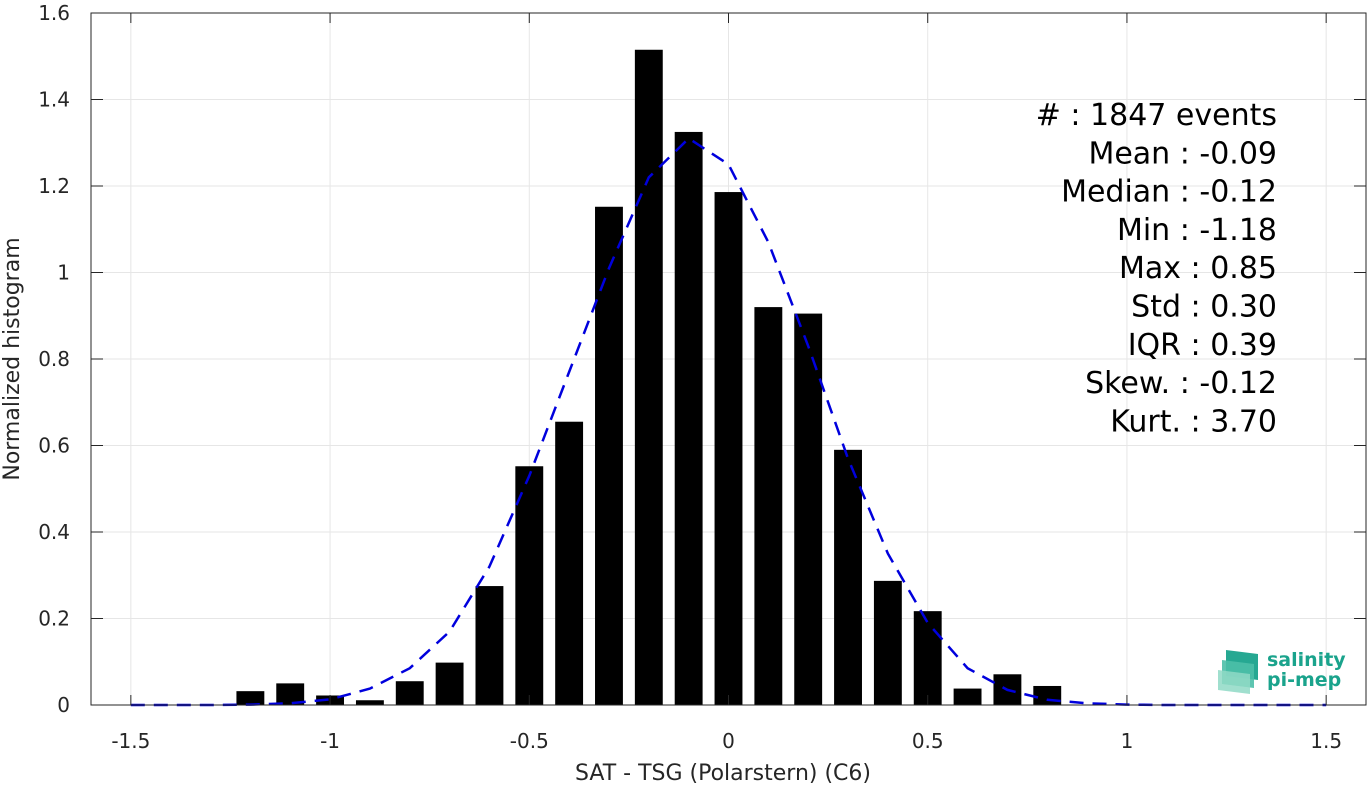 The width and height of the screenshot is (1367, 785). I want to click on y-tick-label: 1, so click(63, 273).